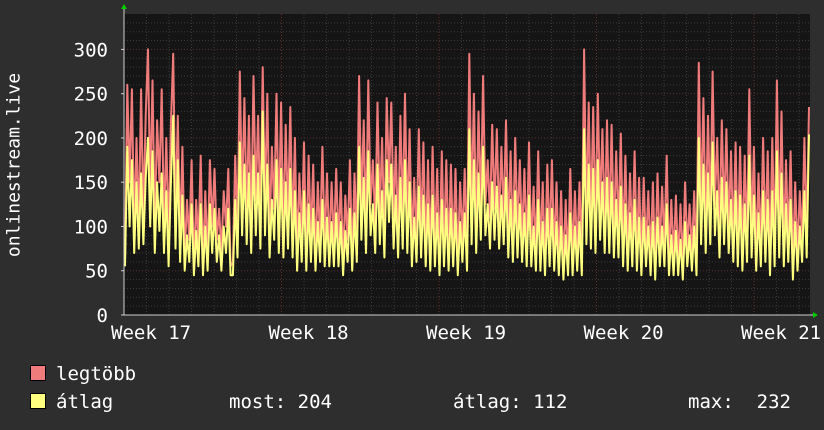  I want to click on x-tick-labels: Week 17 Week 18 Week 19 Week 20 Week 21, so click(466, 333).